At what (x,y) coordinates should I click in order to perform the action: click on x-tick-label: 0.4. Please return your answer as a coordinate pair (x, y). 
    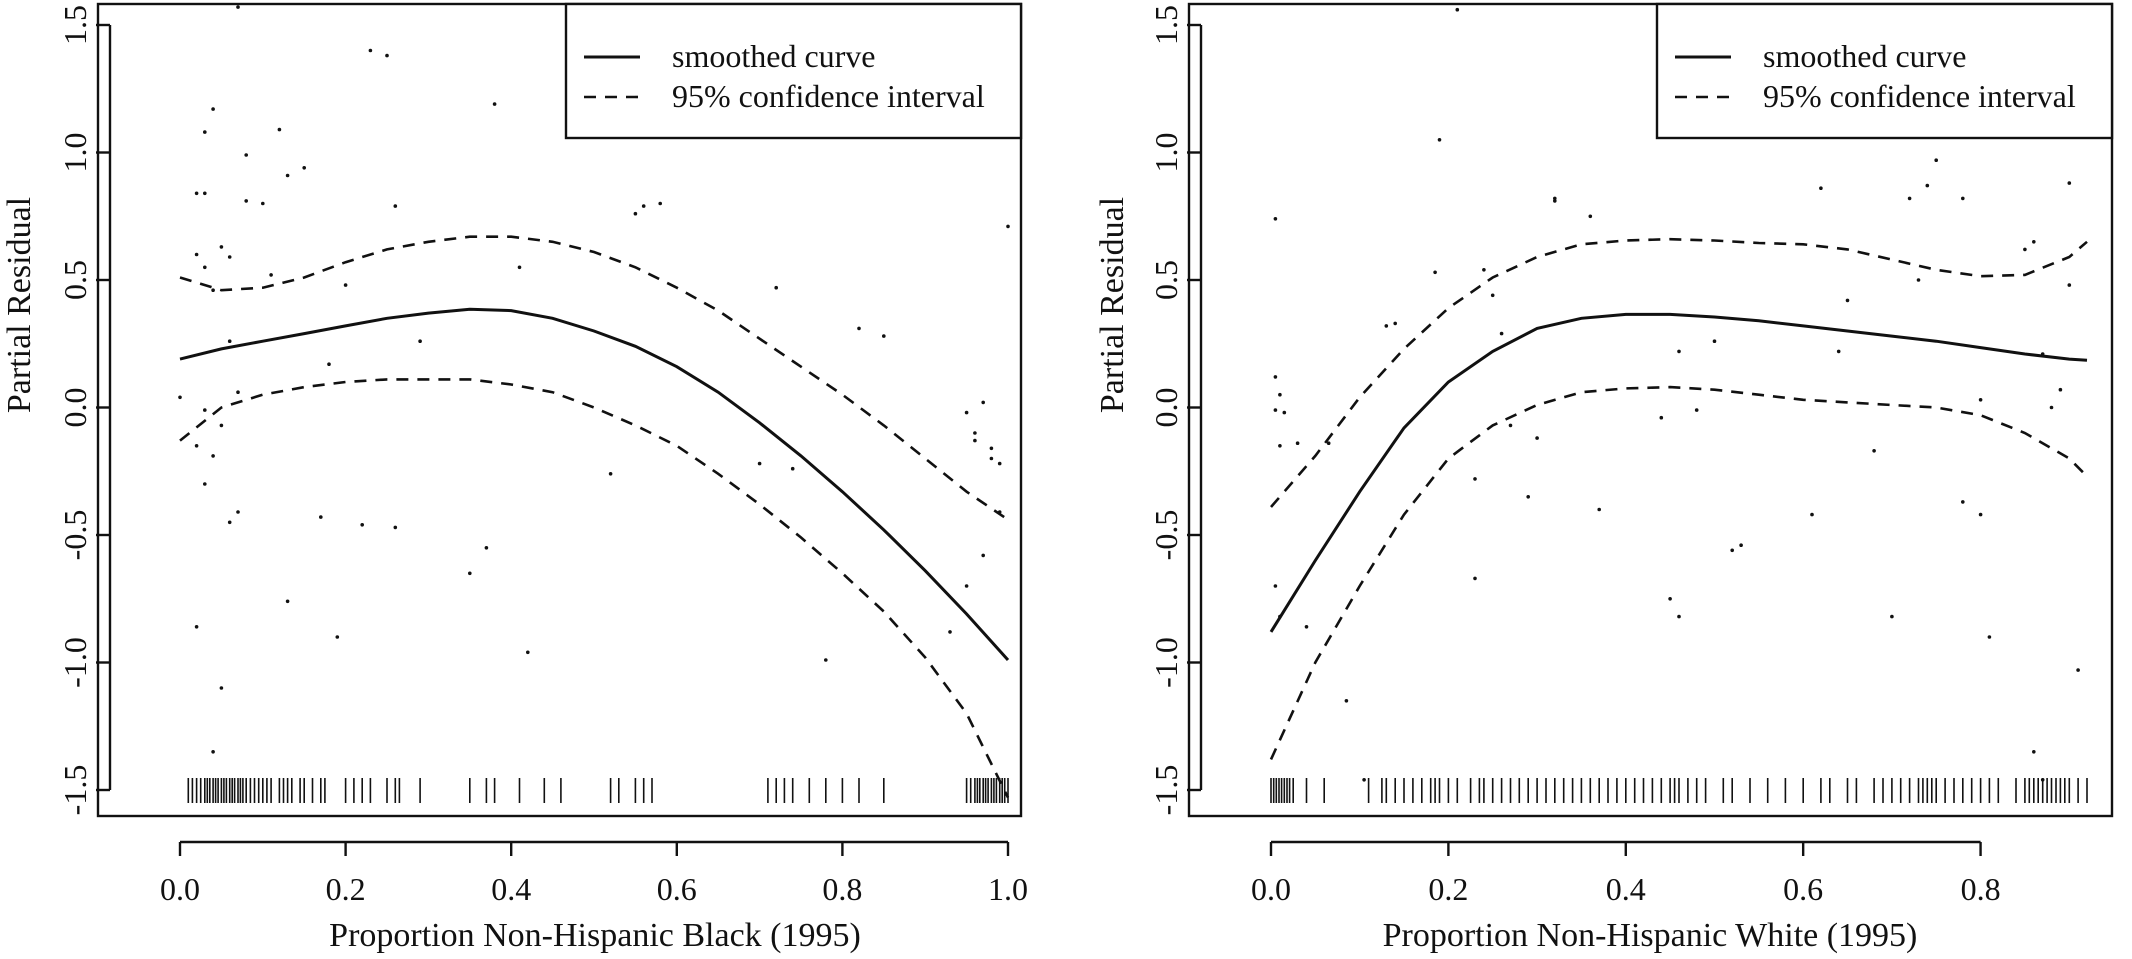
    Looking at the image, I should click on (1626, 889).